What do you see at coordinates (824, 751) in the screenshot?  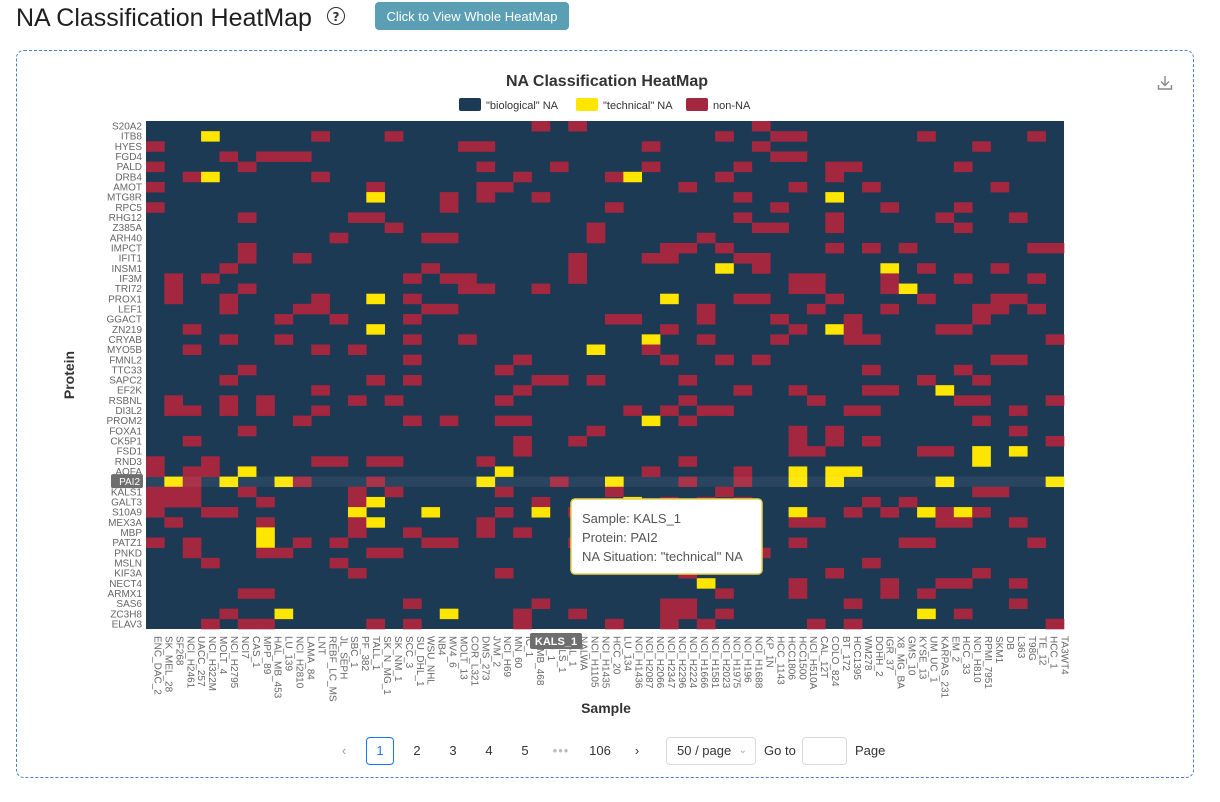 I see `goto-page-input` at bounding box center [824, 751].